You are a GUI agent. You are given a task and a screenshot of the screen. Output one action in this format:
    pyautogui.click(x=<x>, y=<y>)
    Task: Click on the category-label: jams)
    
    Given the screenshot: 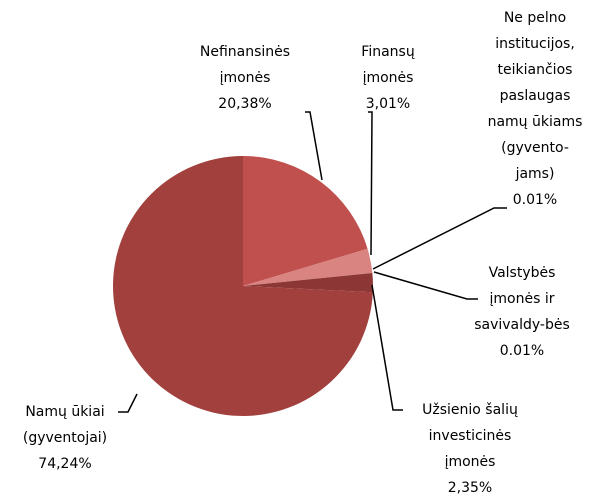 What is the action you would take?
    pyautogui.click(x=535, y=174)
    